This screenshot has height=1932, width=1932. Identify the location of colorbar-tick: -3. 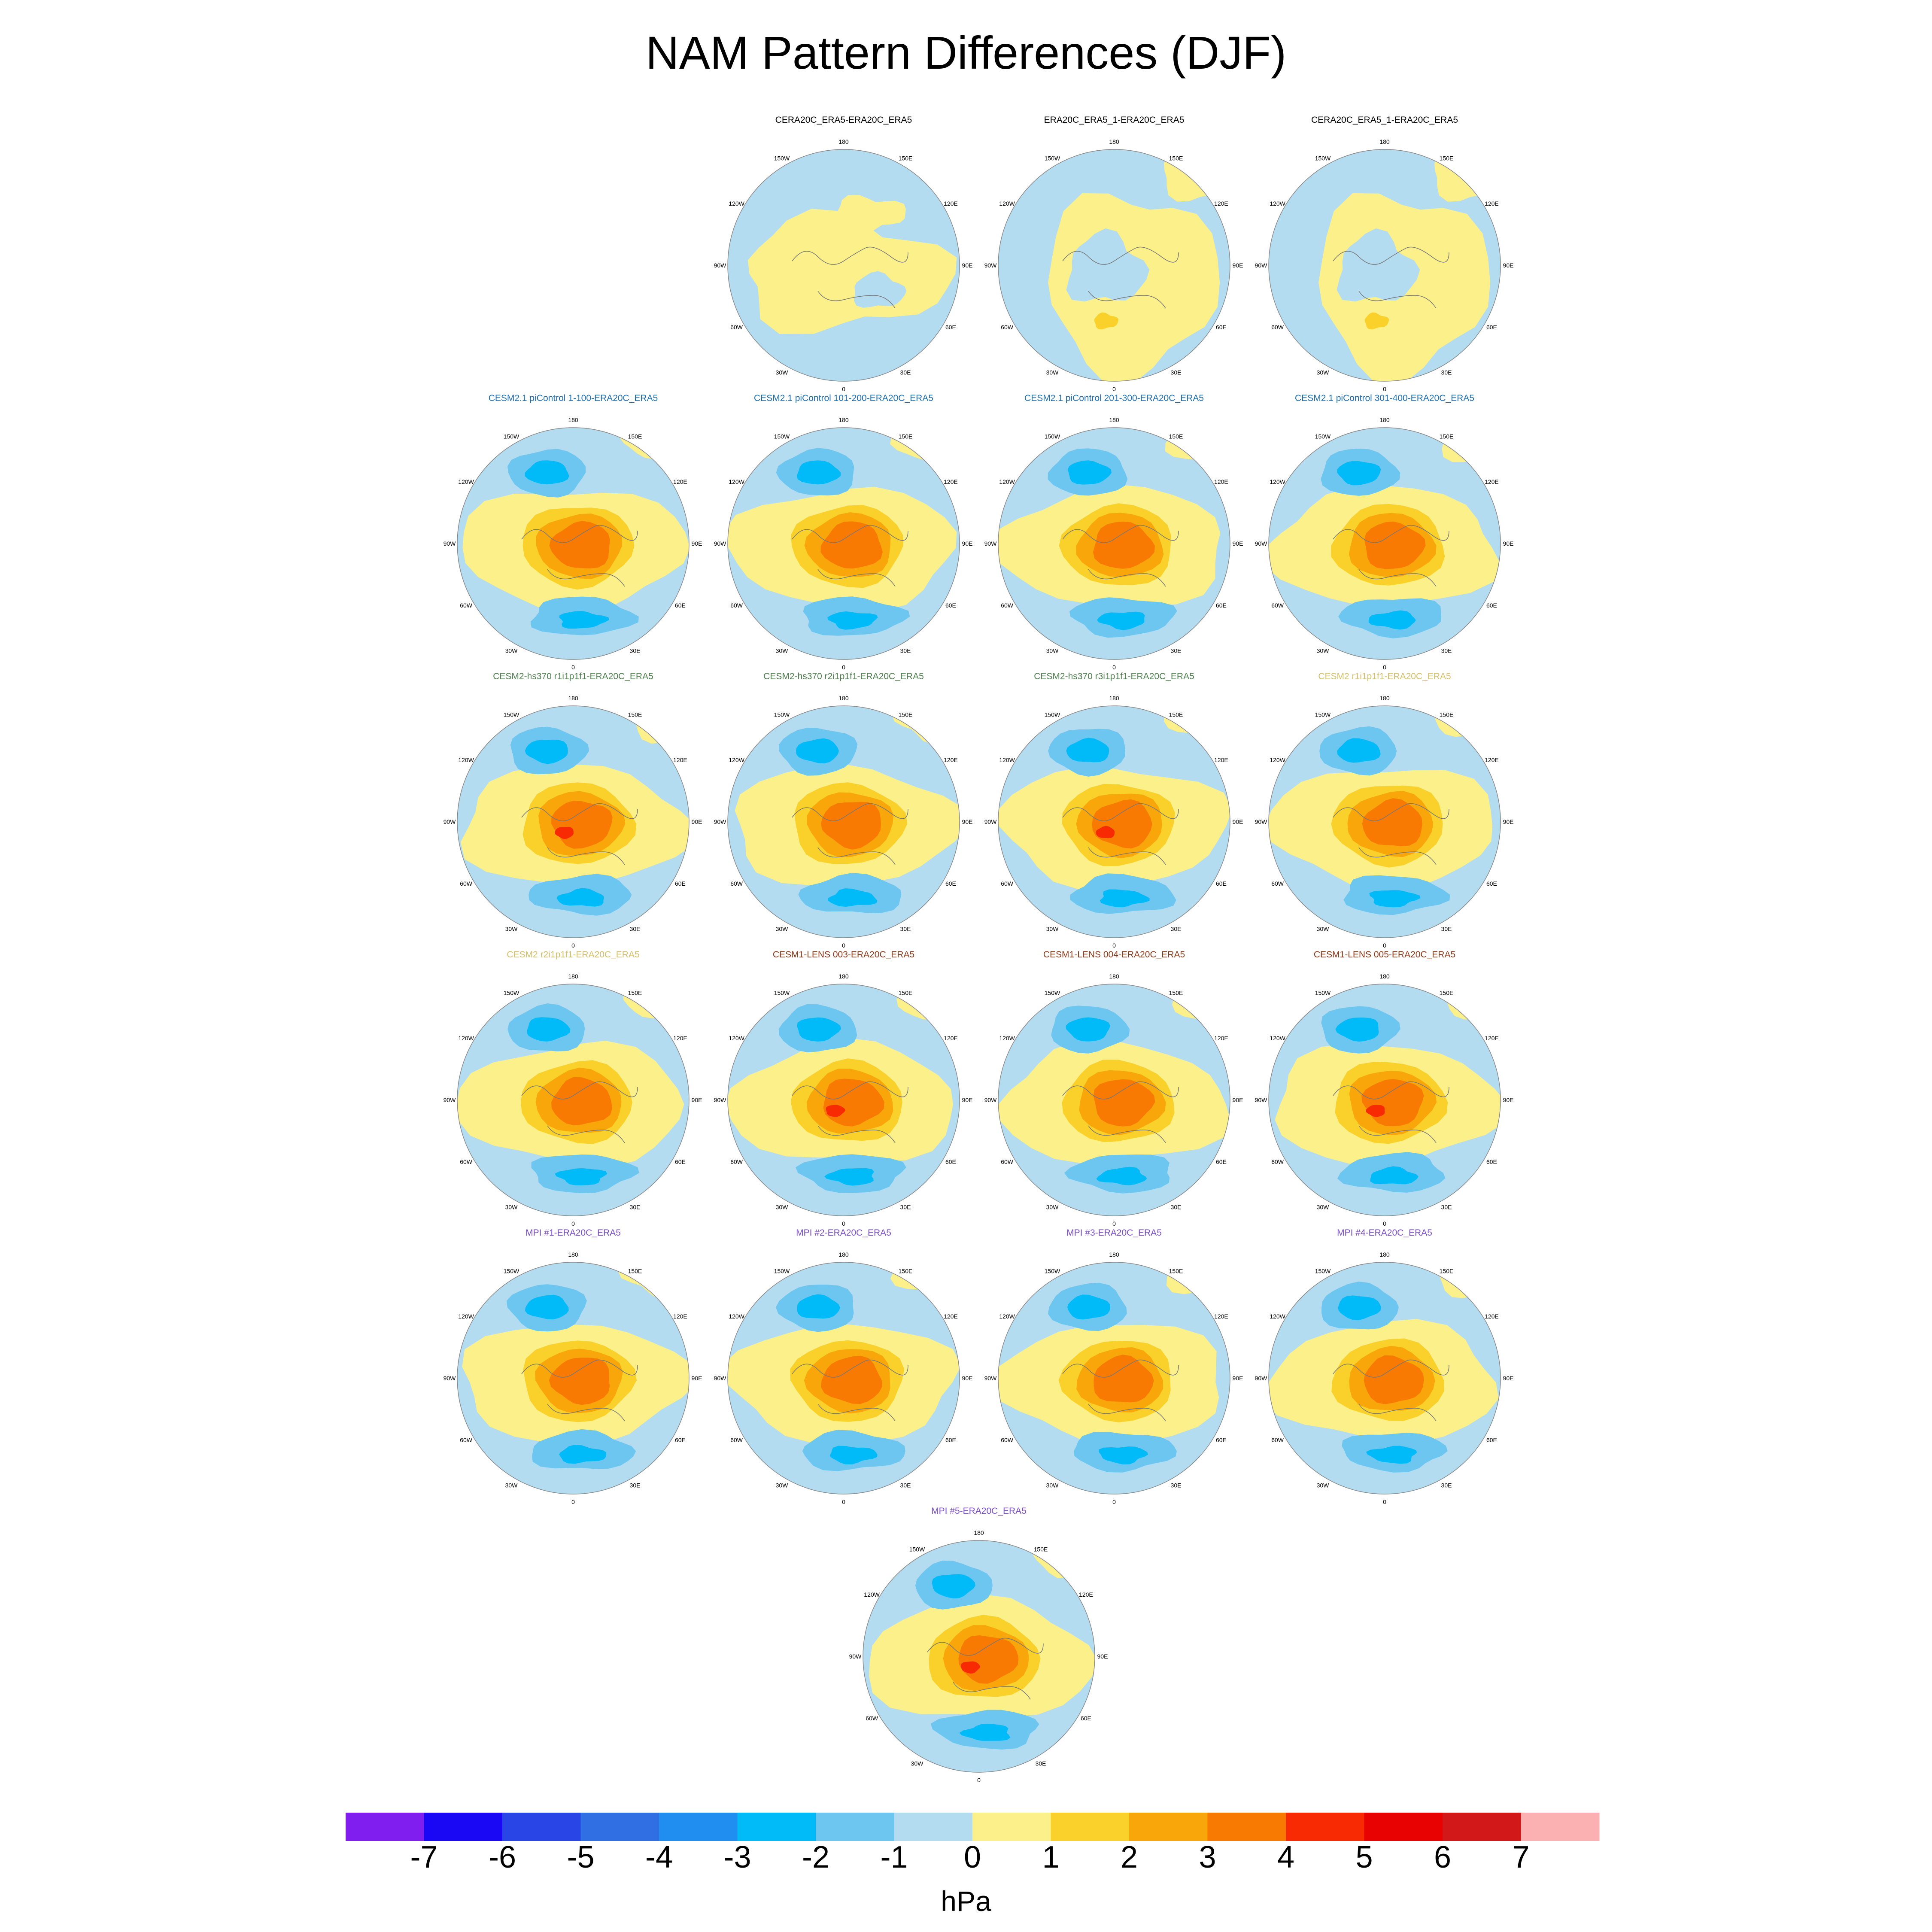
(737, 1857).